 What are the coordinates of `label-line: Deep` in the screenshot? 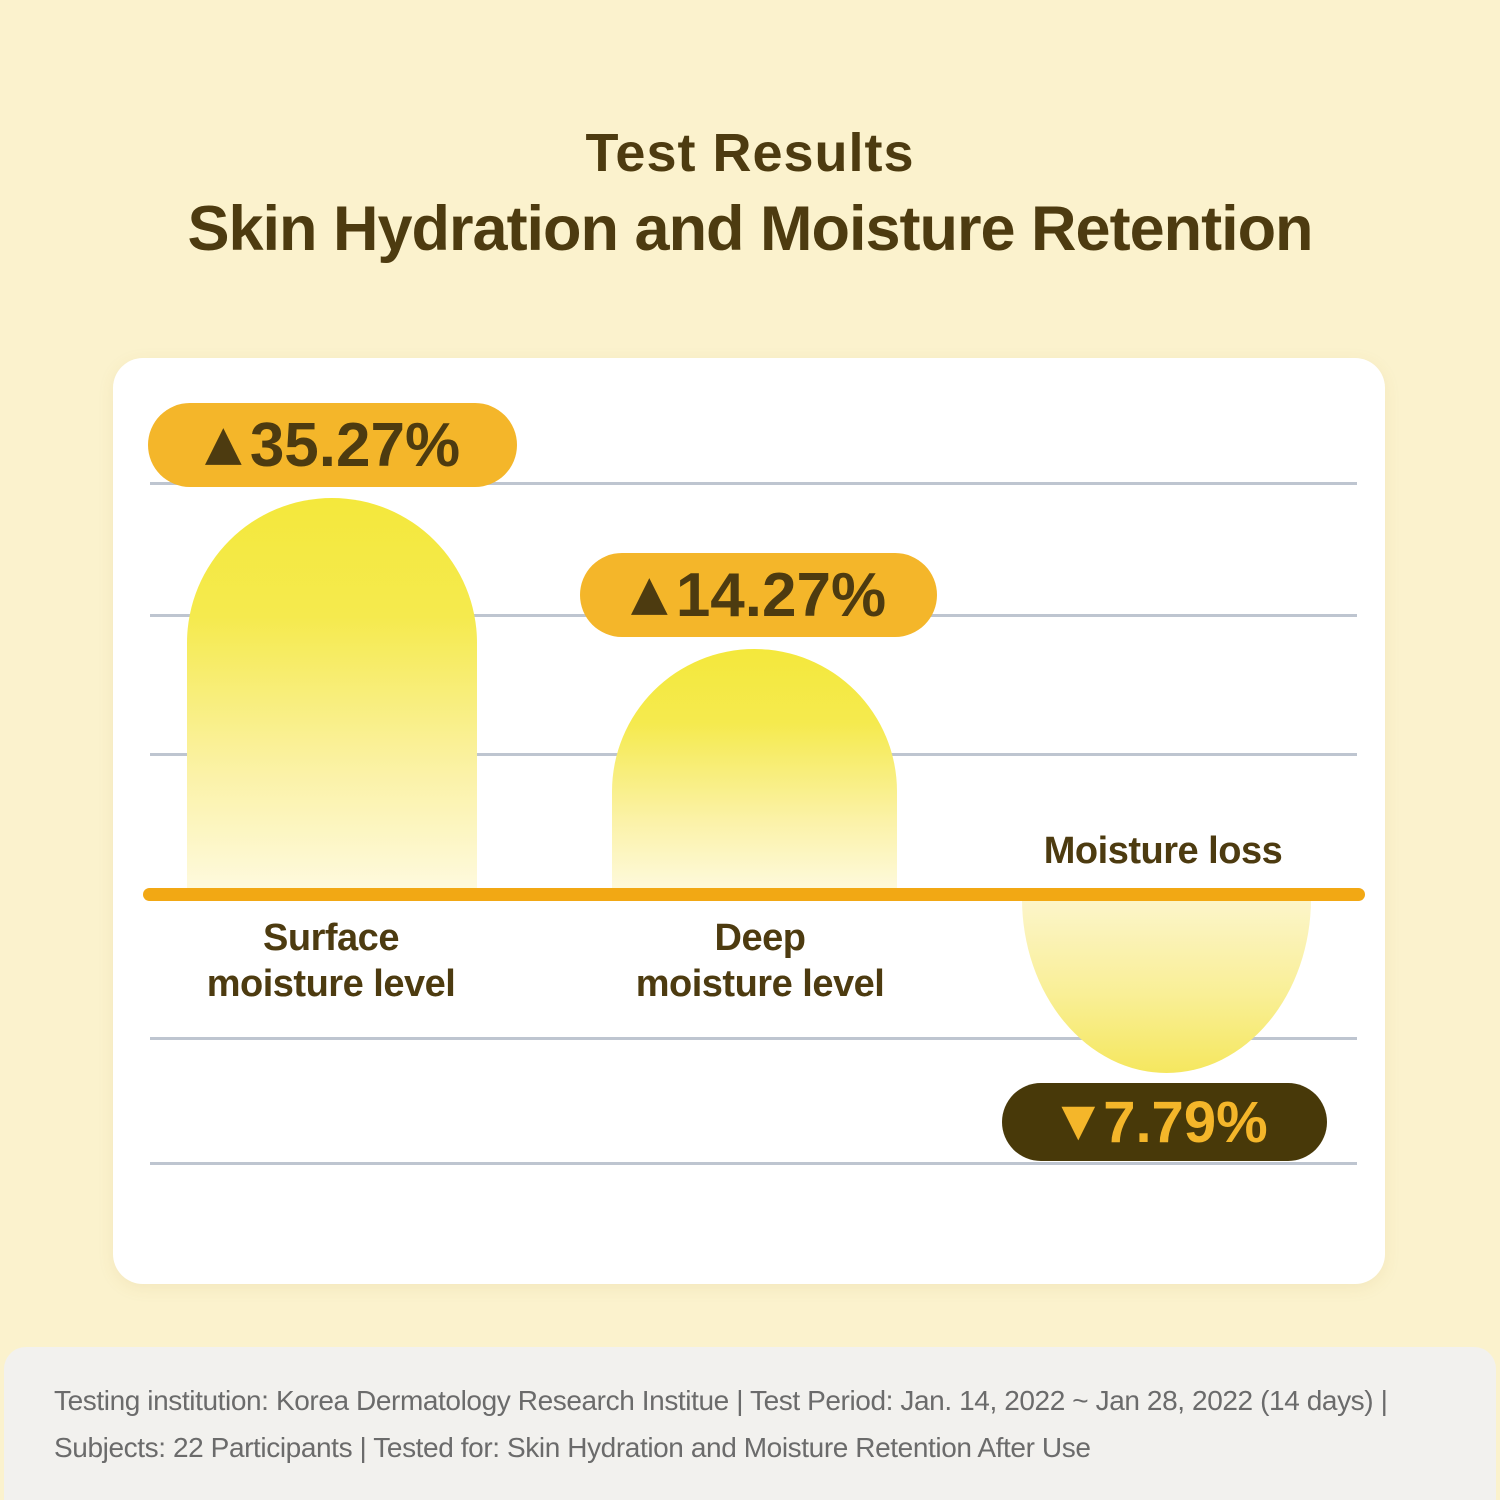 It's located at (760, 938).